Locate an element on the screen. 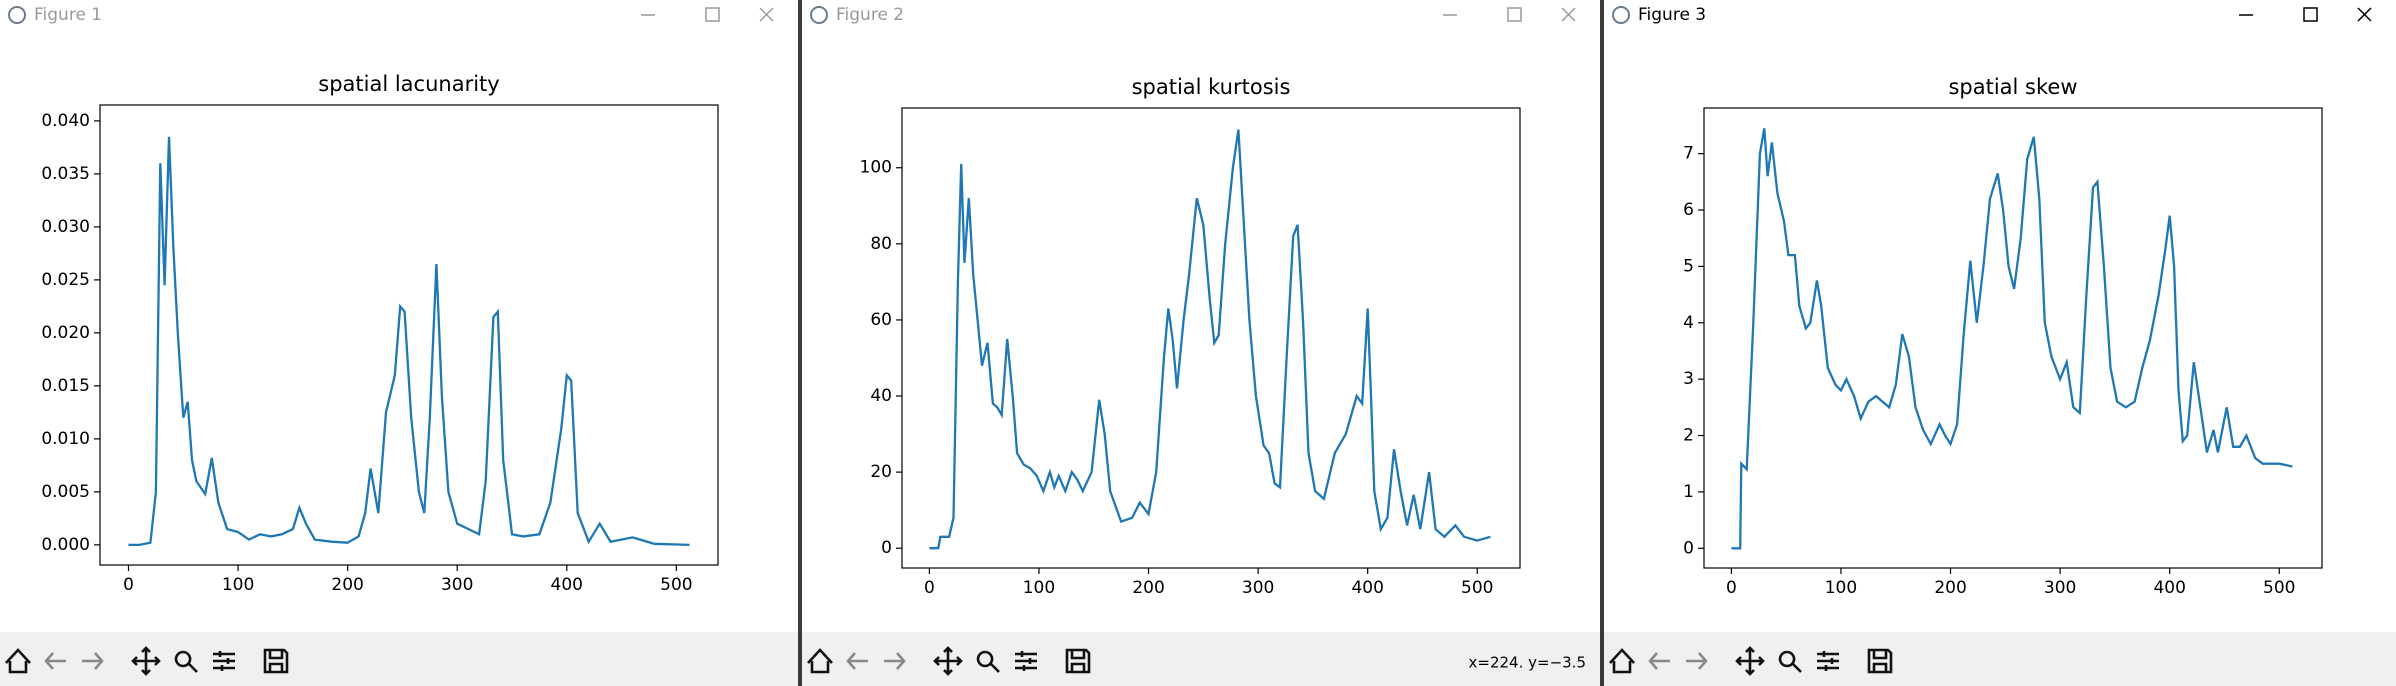  chart-title: spatial kurtosis is located at coordinates (1211, 87).